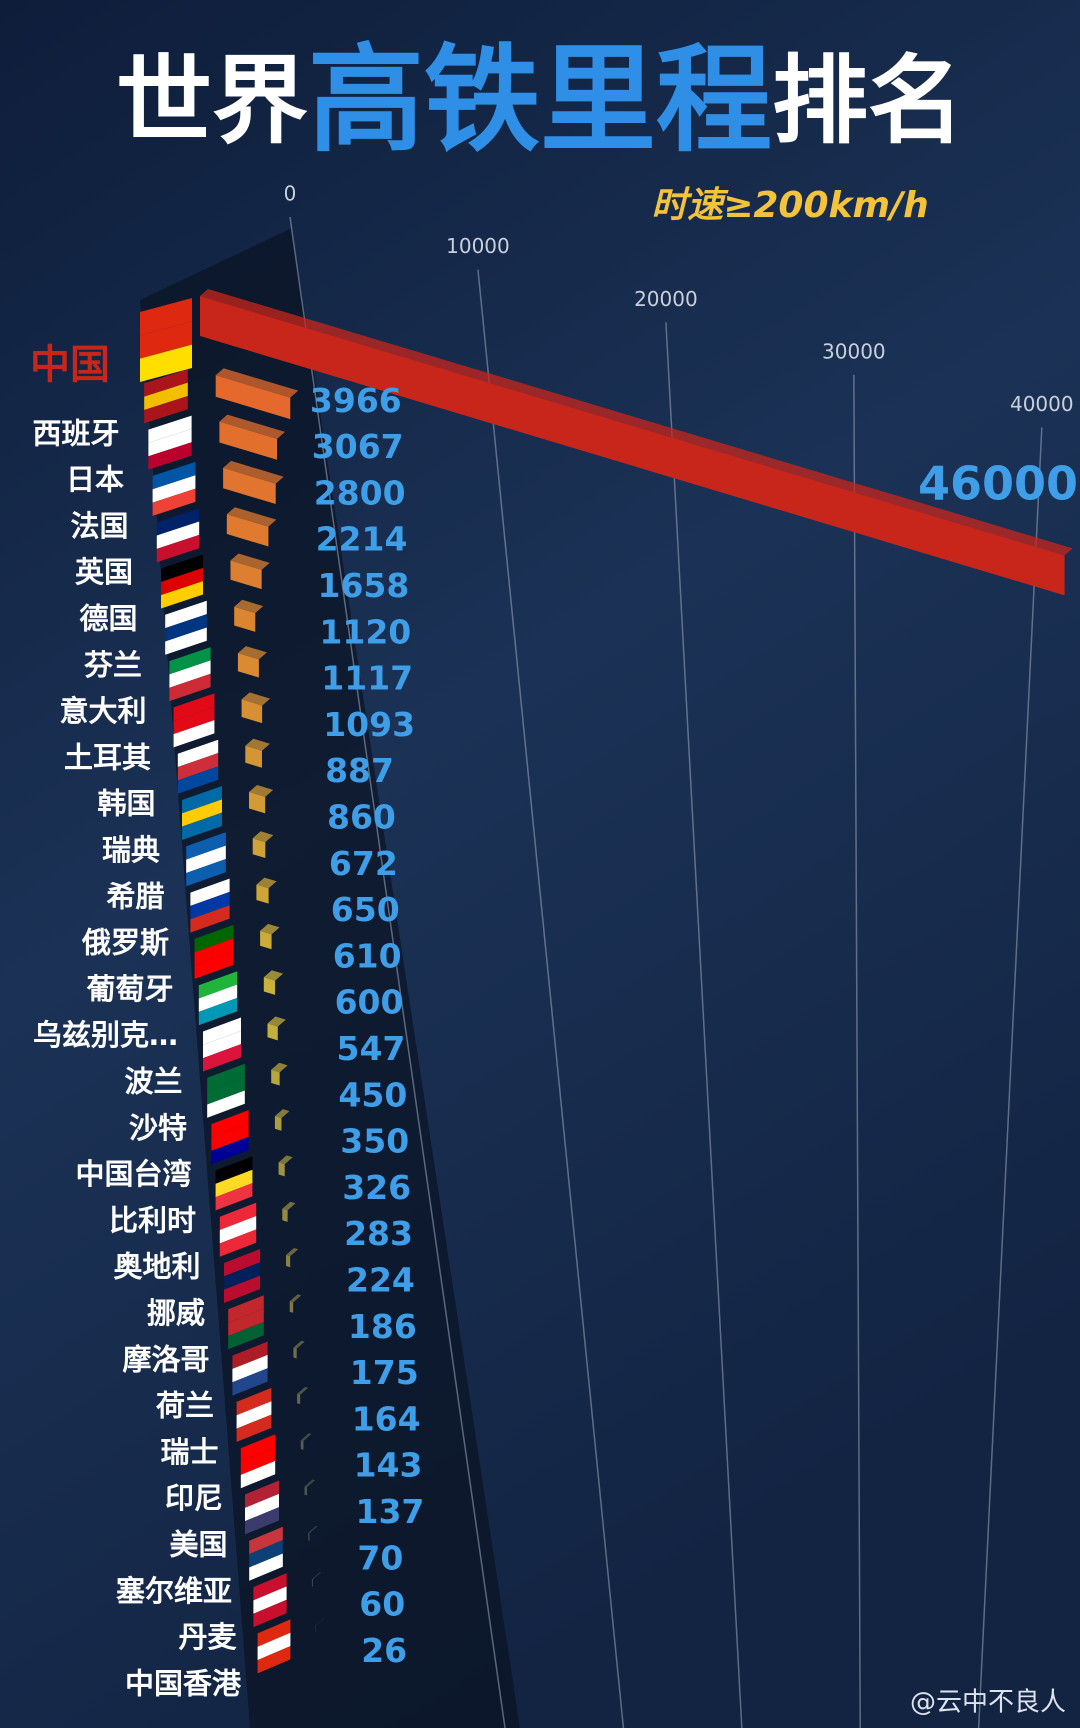  I want to click on value-label: 672, so click(363, 863).